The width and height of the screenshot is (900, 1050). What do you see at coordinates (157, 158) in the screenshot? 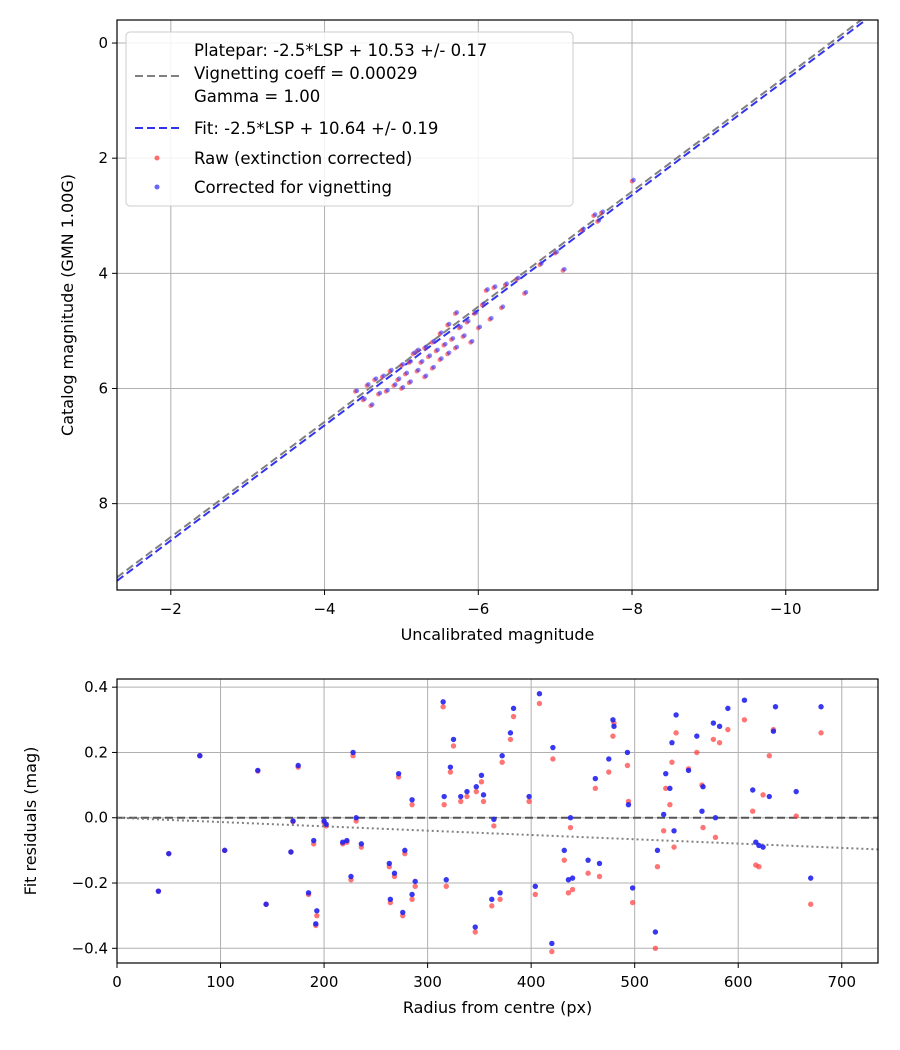
I see `raw-legend-marker` at bounding box center [157, 158].